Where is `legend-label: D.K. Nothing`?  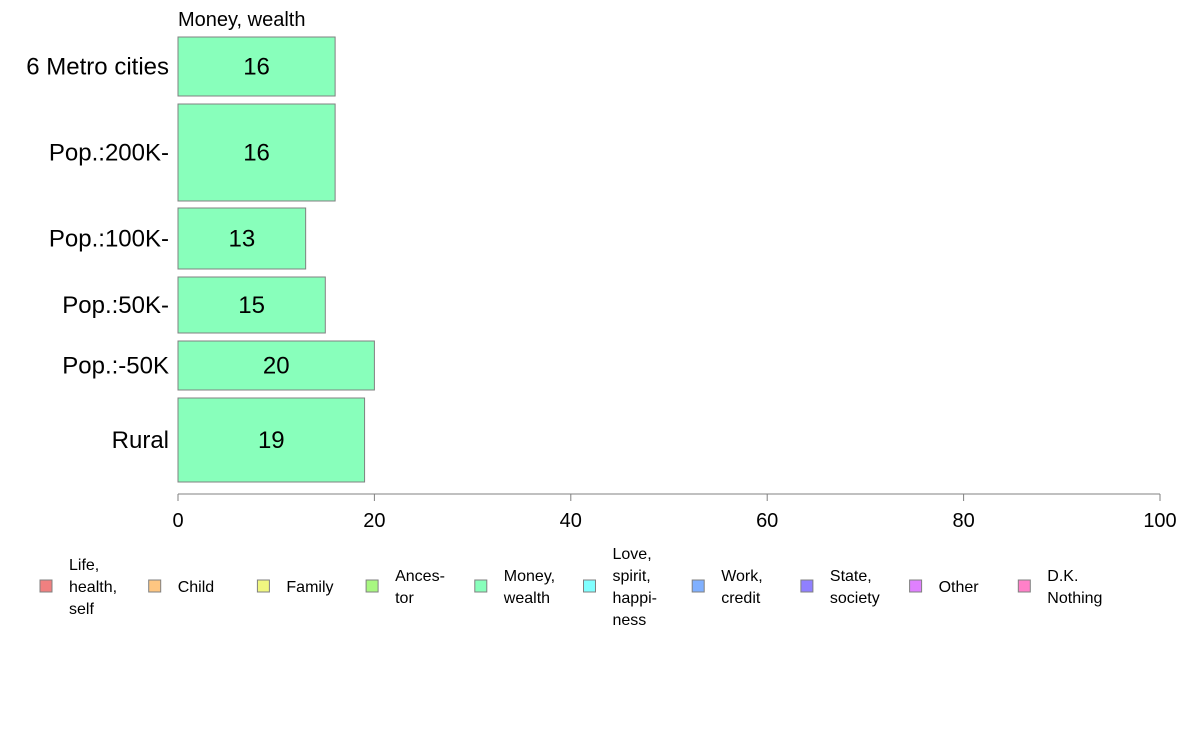 legend-label: D.K. Nothing is located at coordinates (1074, 587).